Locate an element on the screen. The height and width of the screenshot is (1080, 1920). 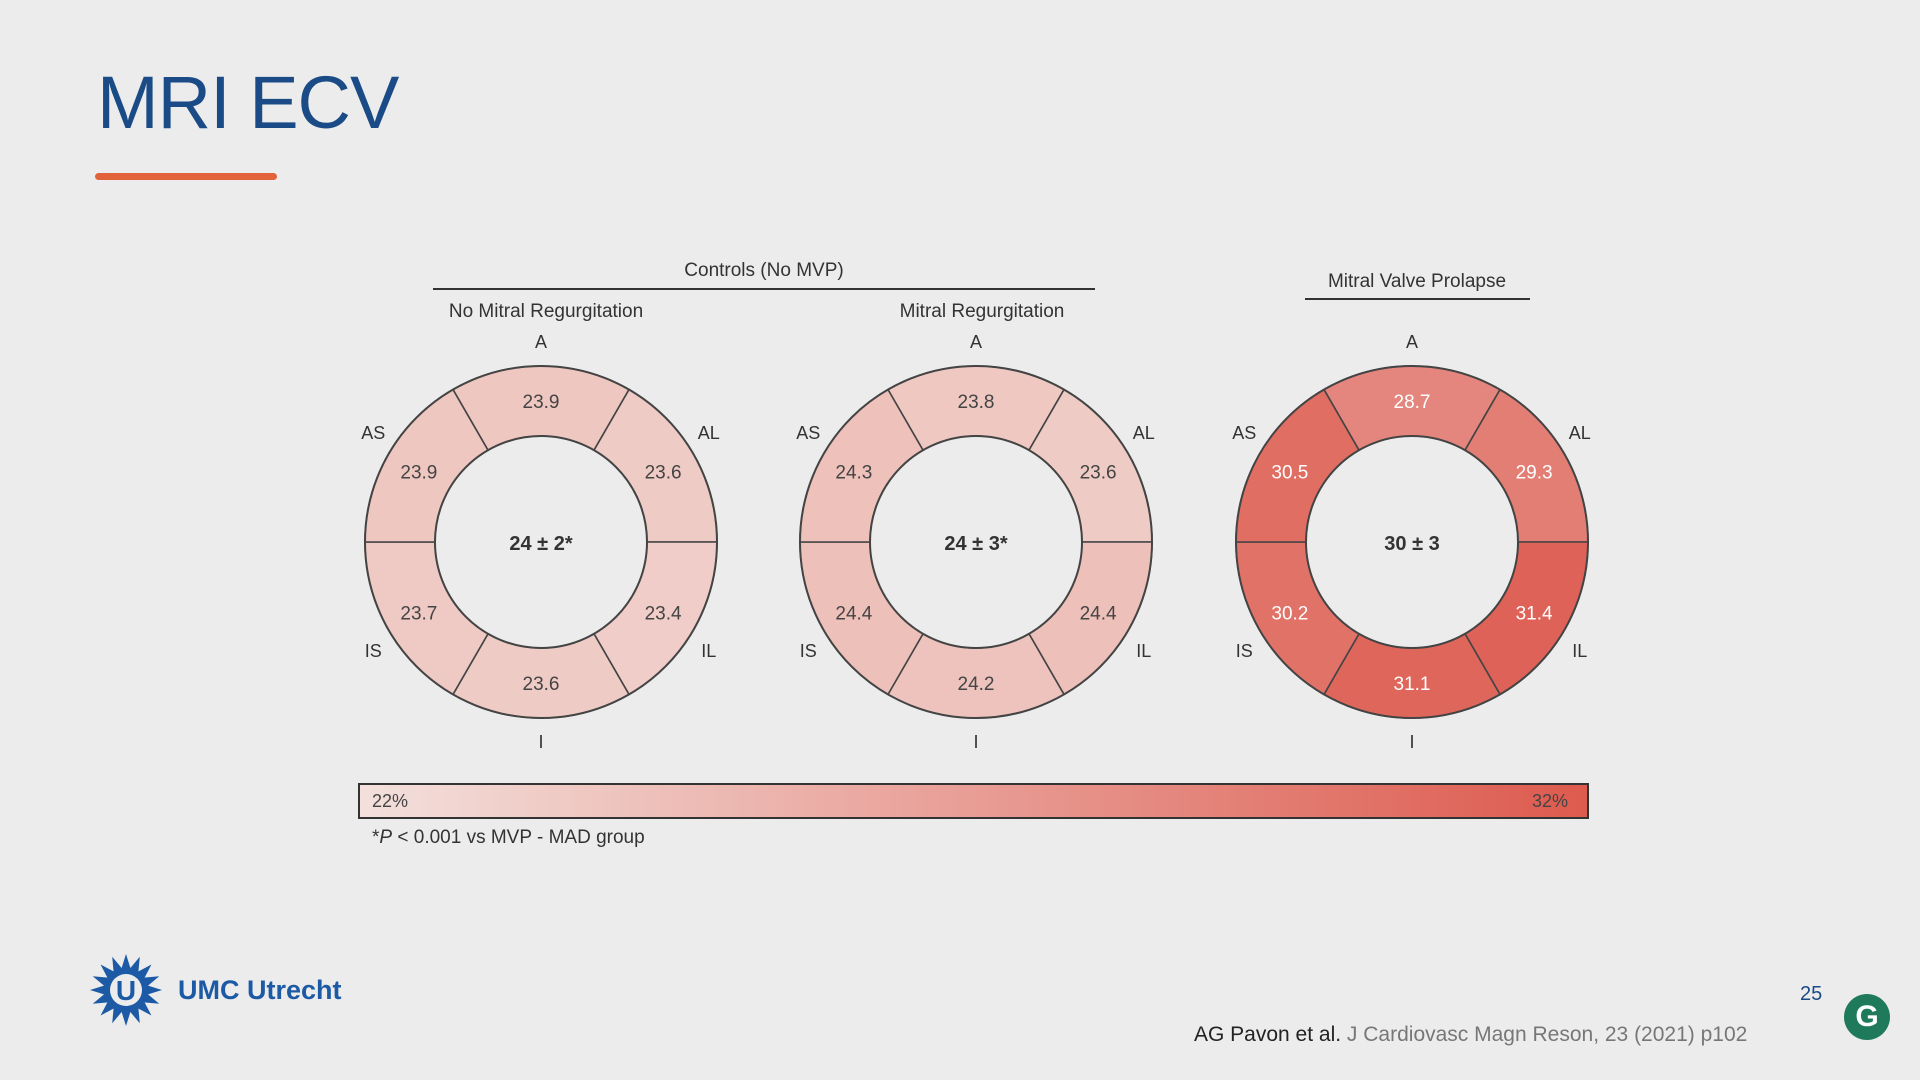
segment-value-as: 24.3 is located at coordinates (853, 473).